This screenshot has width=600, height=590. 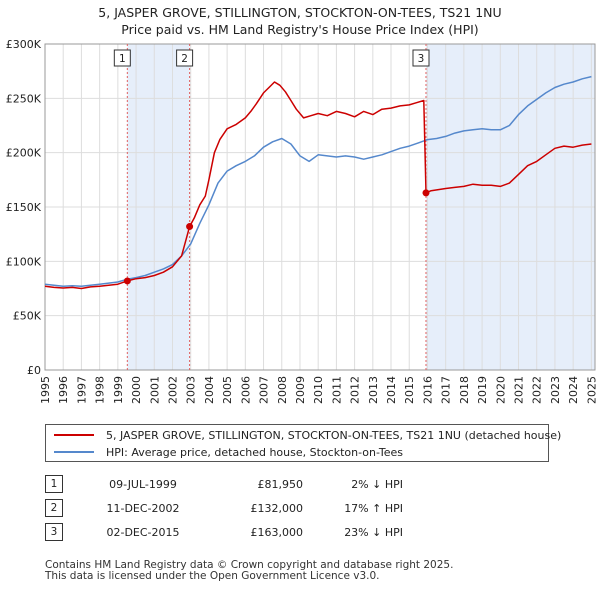 I want to click on x-tick-label: 1999, so click(x=118, y=390).